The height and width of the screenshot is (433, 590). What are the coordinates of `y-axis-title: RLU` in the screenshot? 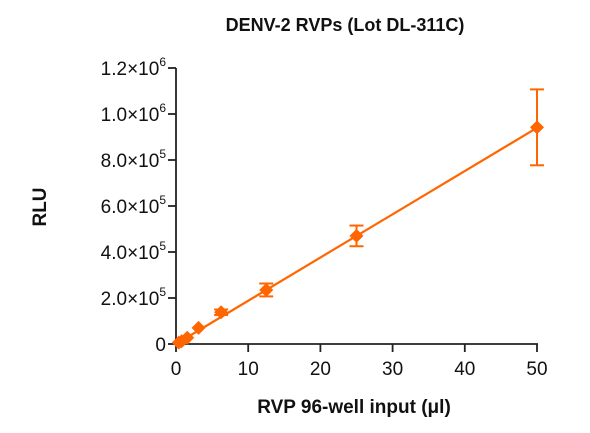 It's located at (40, 206).